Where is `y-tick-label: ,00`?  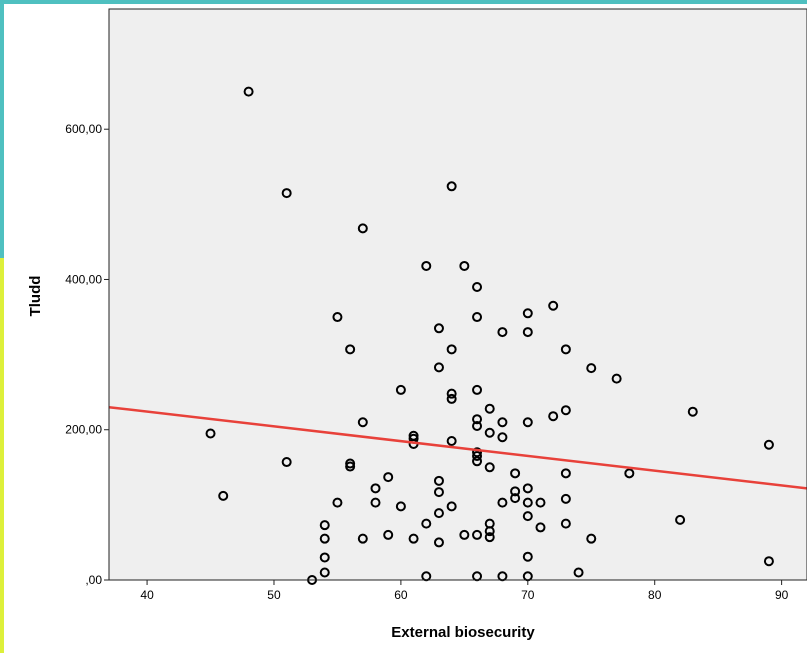 y-tick-label: ,00 is located at coordinates (93, 580).